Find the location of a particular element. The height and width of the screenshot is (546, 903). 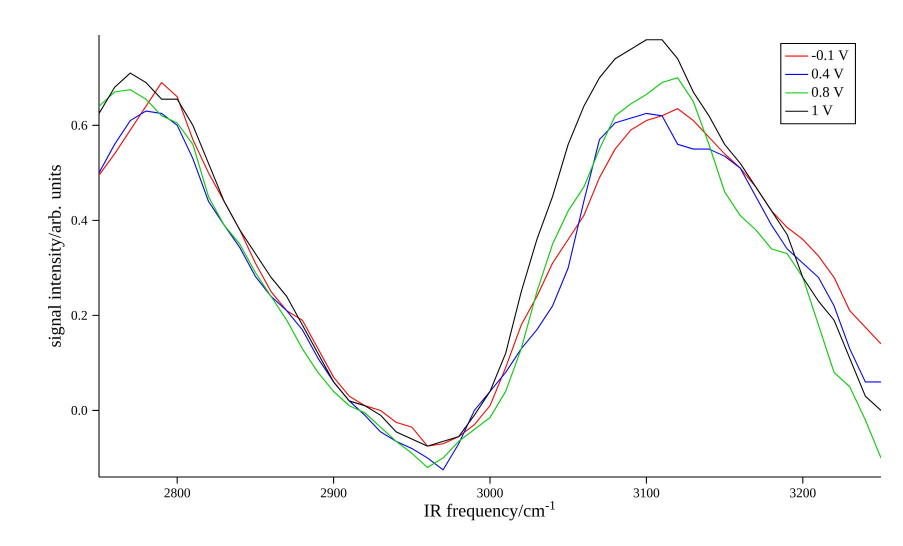

legend-label: 0.4 V is located at coordinates (828, 73).